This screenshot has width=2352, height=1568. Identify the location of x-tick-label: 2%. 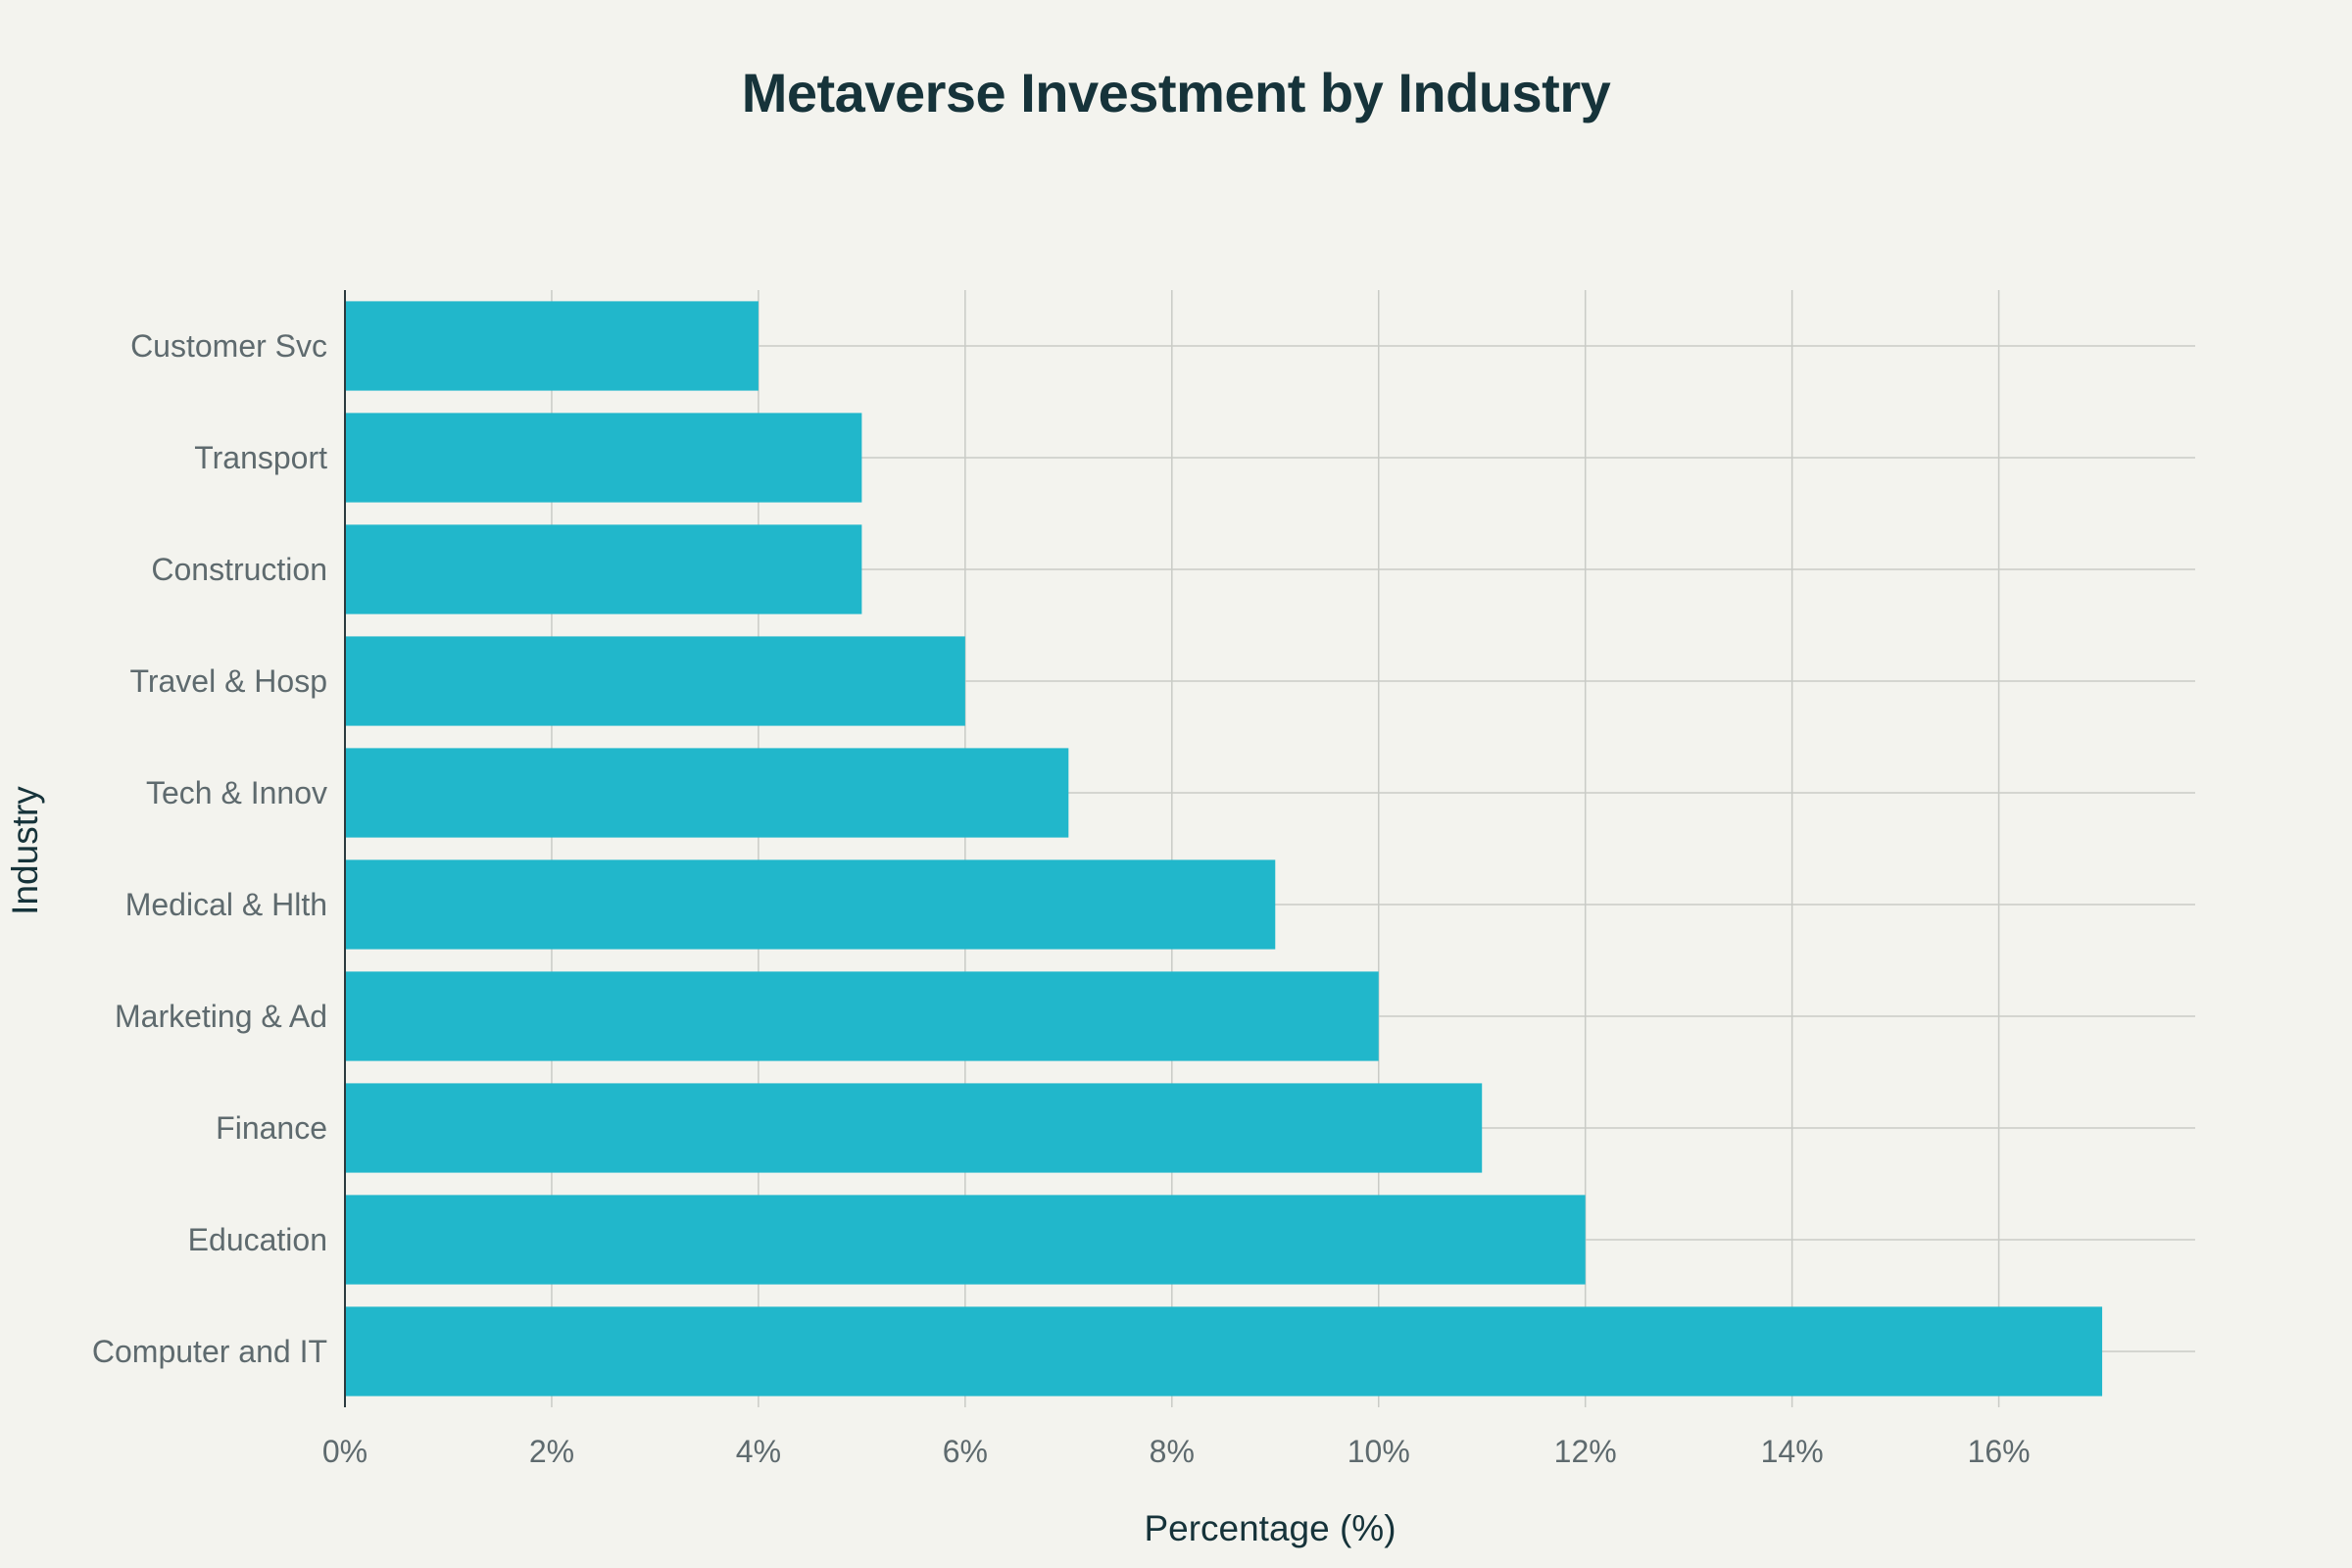
(551, 1451).